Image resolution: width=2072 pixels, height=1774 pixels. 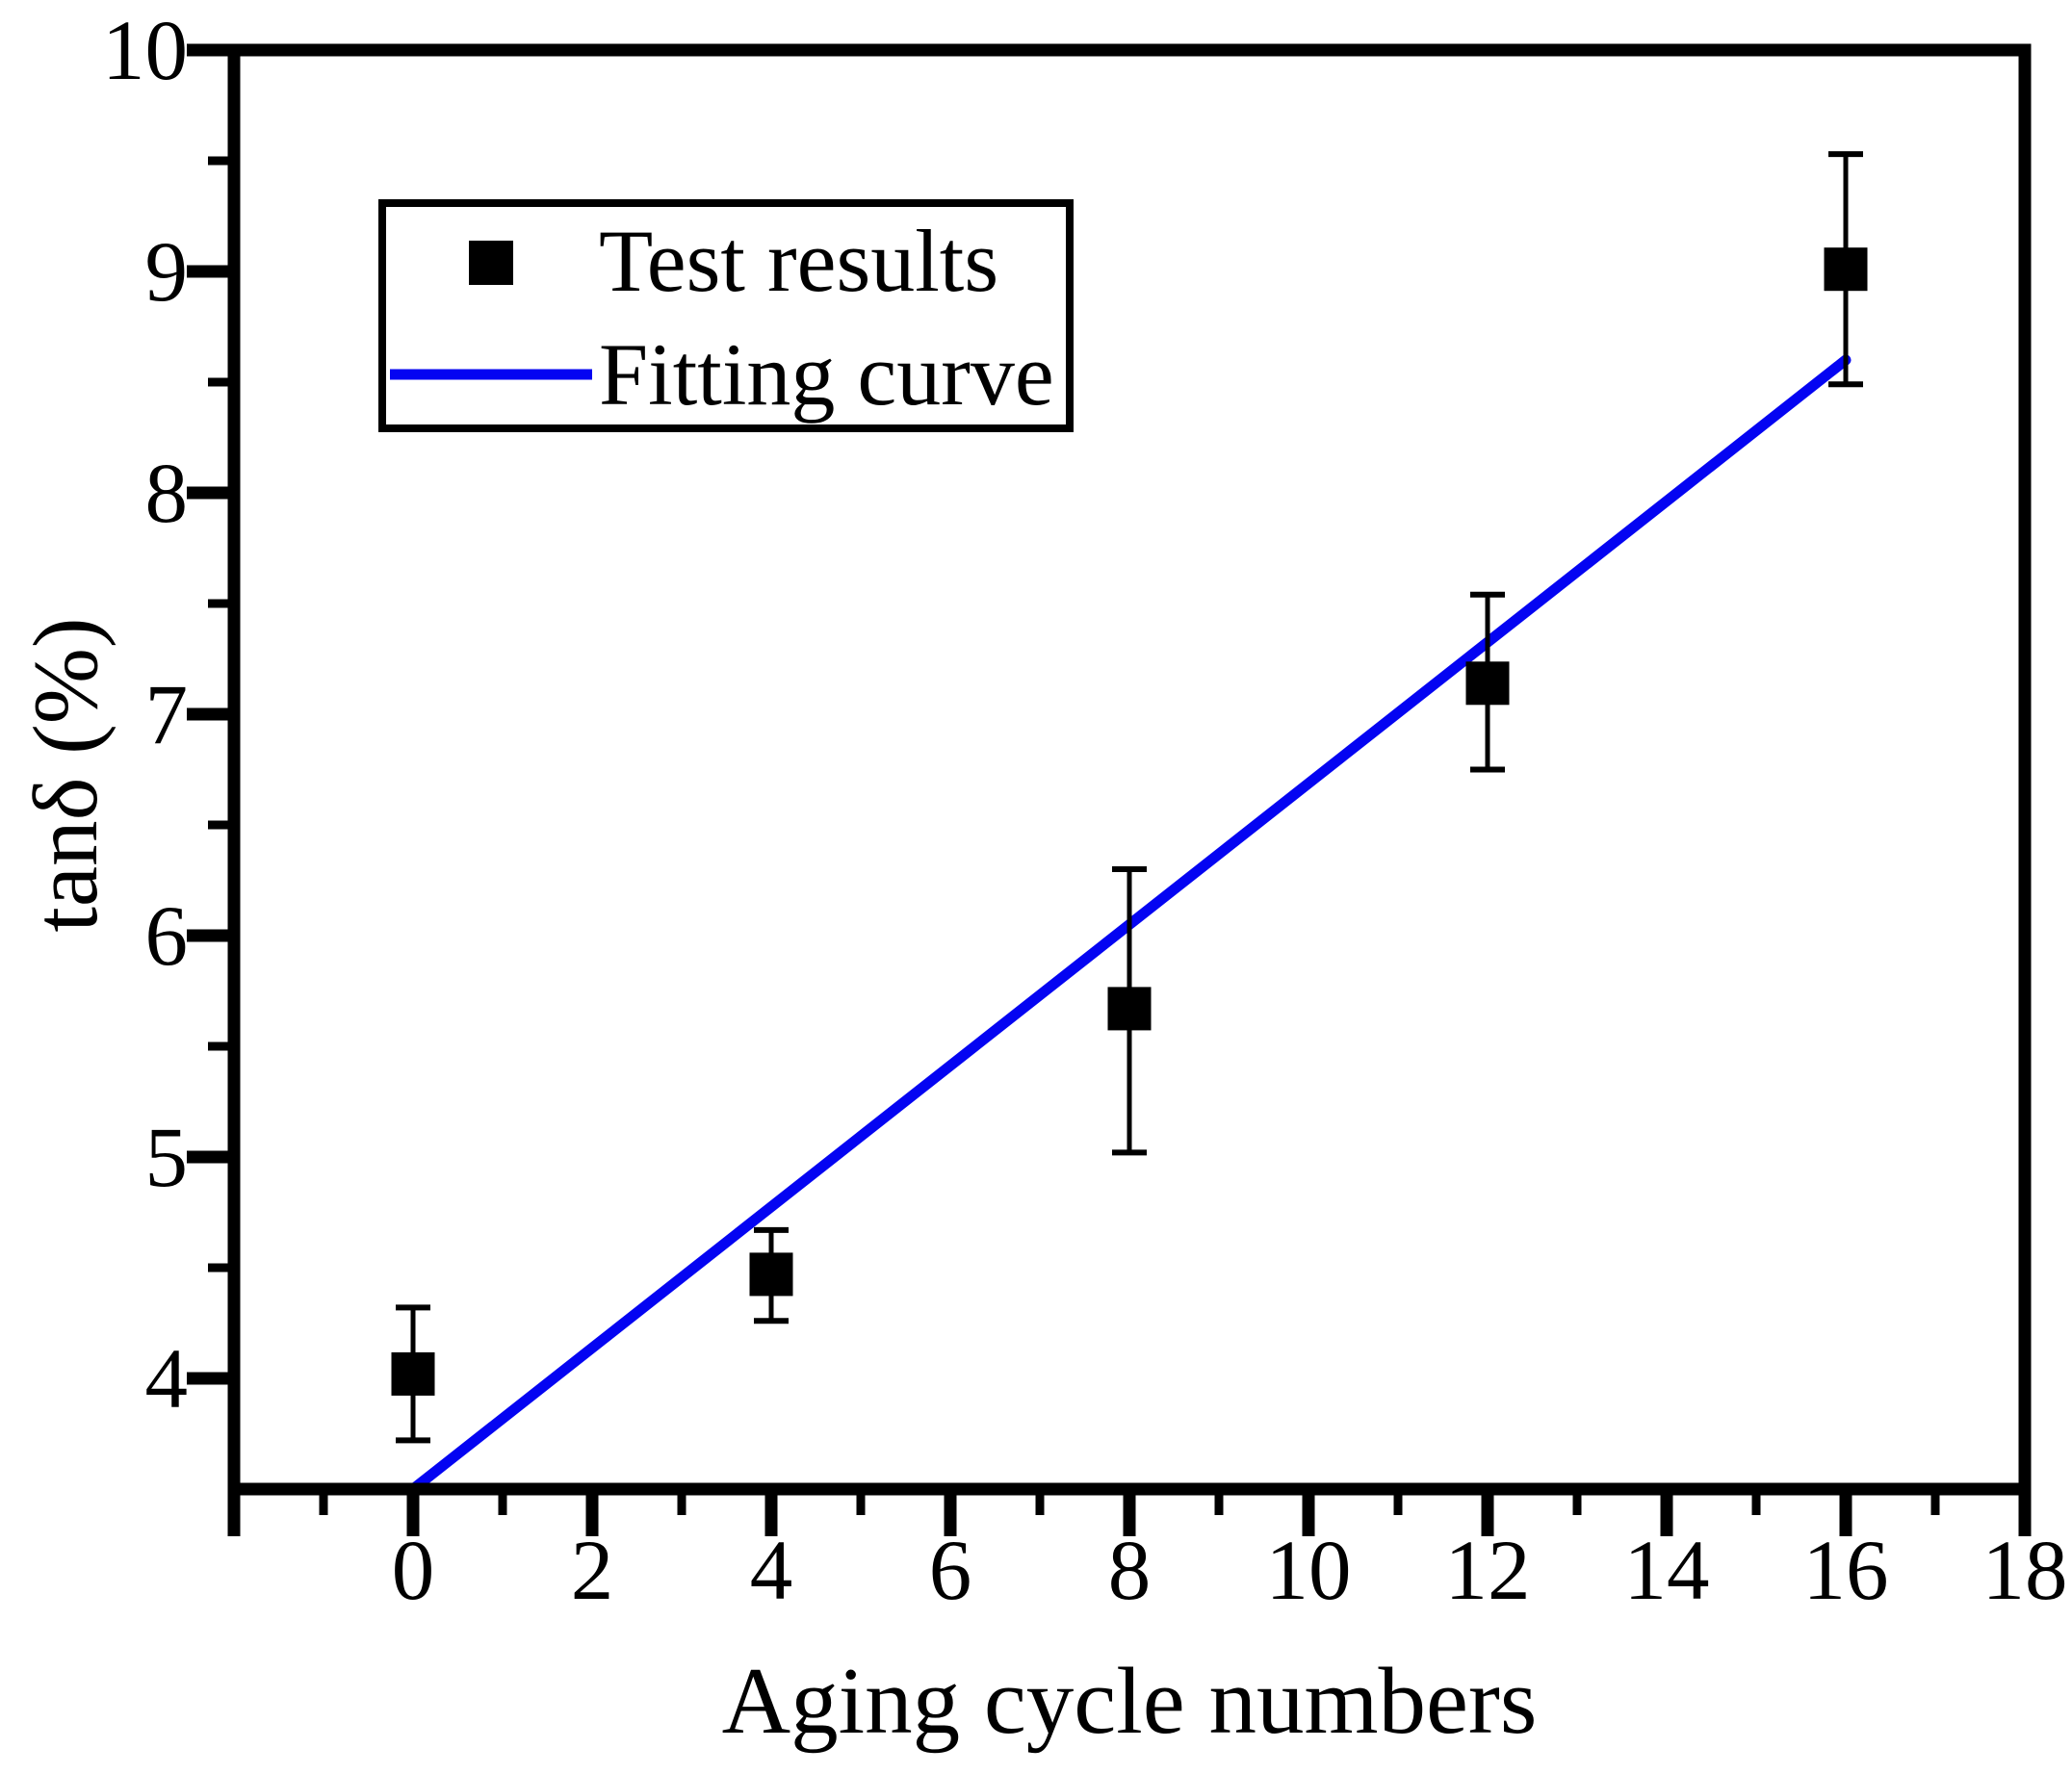 What do you see at coordinates (167, 715) in the screenshot?
I see `y-tick-label: 7` at bounding box center [167, 715].